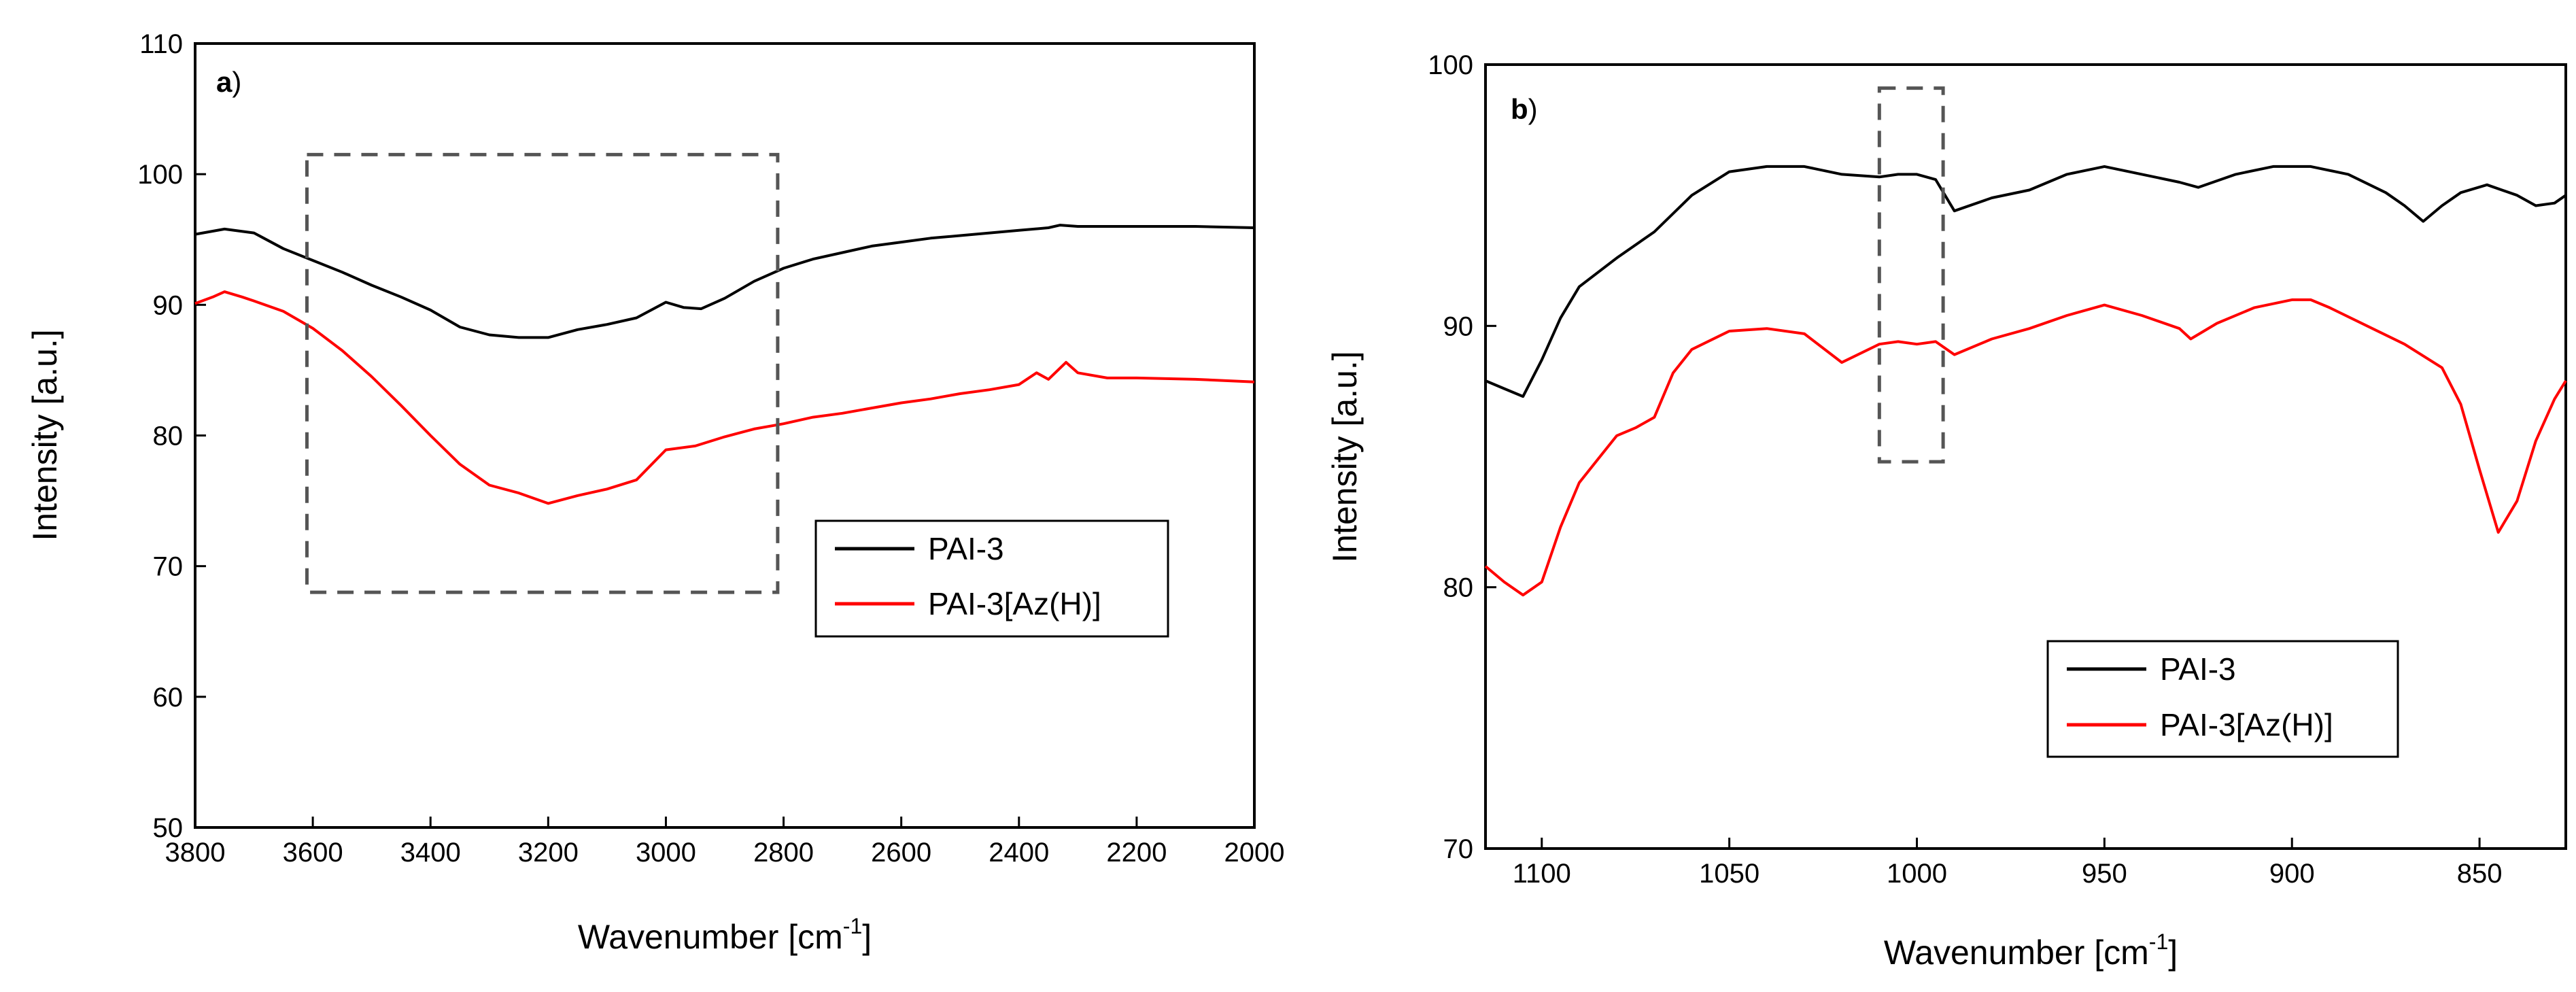 This screenshot has height=992, width=2576. I want to click on x-tick-label-a-3000: 3000, so click(666, 853).